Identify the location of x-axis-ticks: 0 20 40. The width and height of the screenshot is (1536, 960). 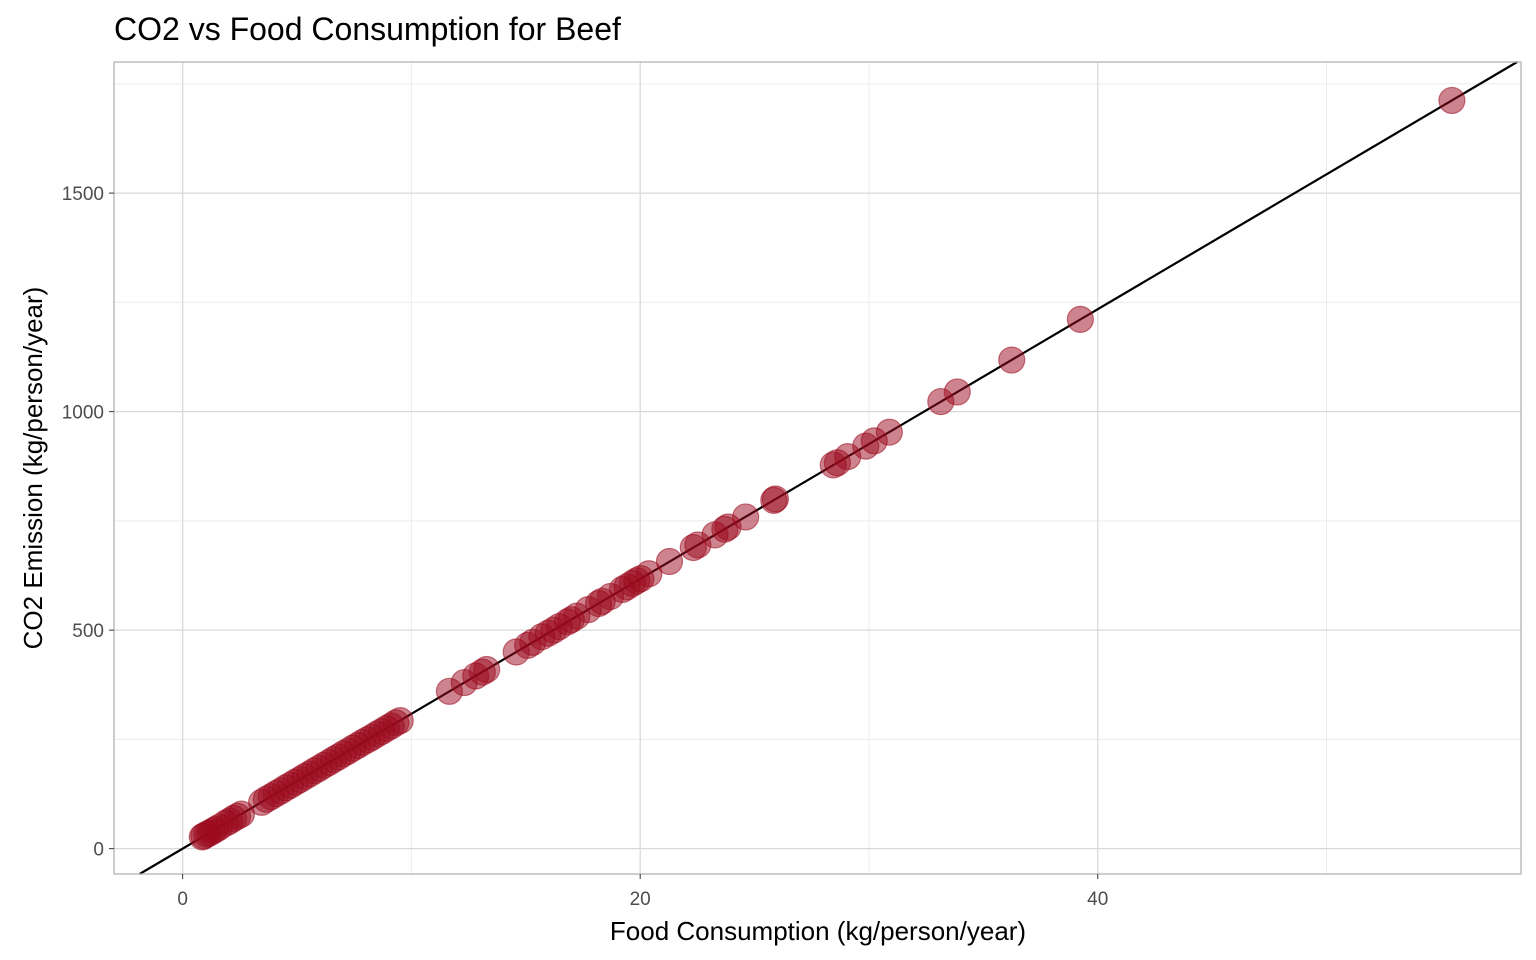
(642, 892).